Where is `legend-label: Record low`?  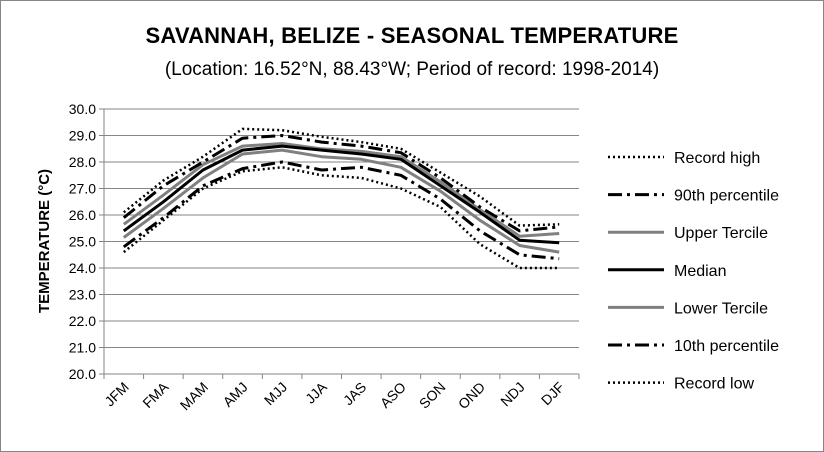 legend-label: Record low is located at coordinates (714, 384).